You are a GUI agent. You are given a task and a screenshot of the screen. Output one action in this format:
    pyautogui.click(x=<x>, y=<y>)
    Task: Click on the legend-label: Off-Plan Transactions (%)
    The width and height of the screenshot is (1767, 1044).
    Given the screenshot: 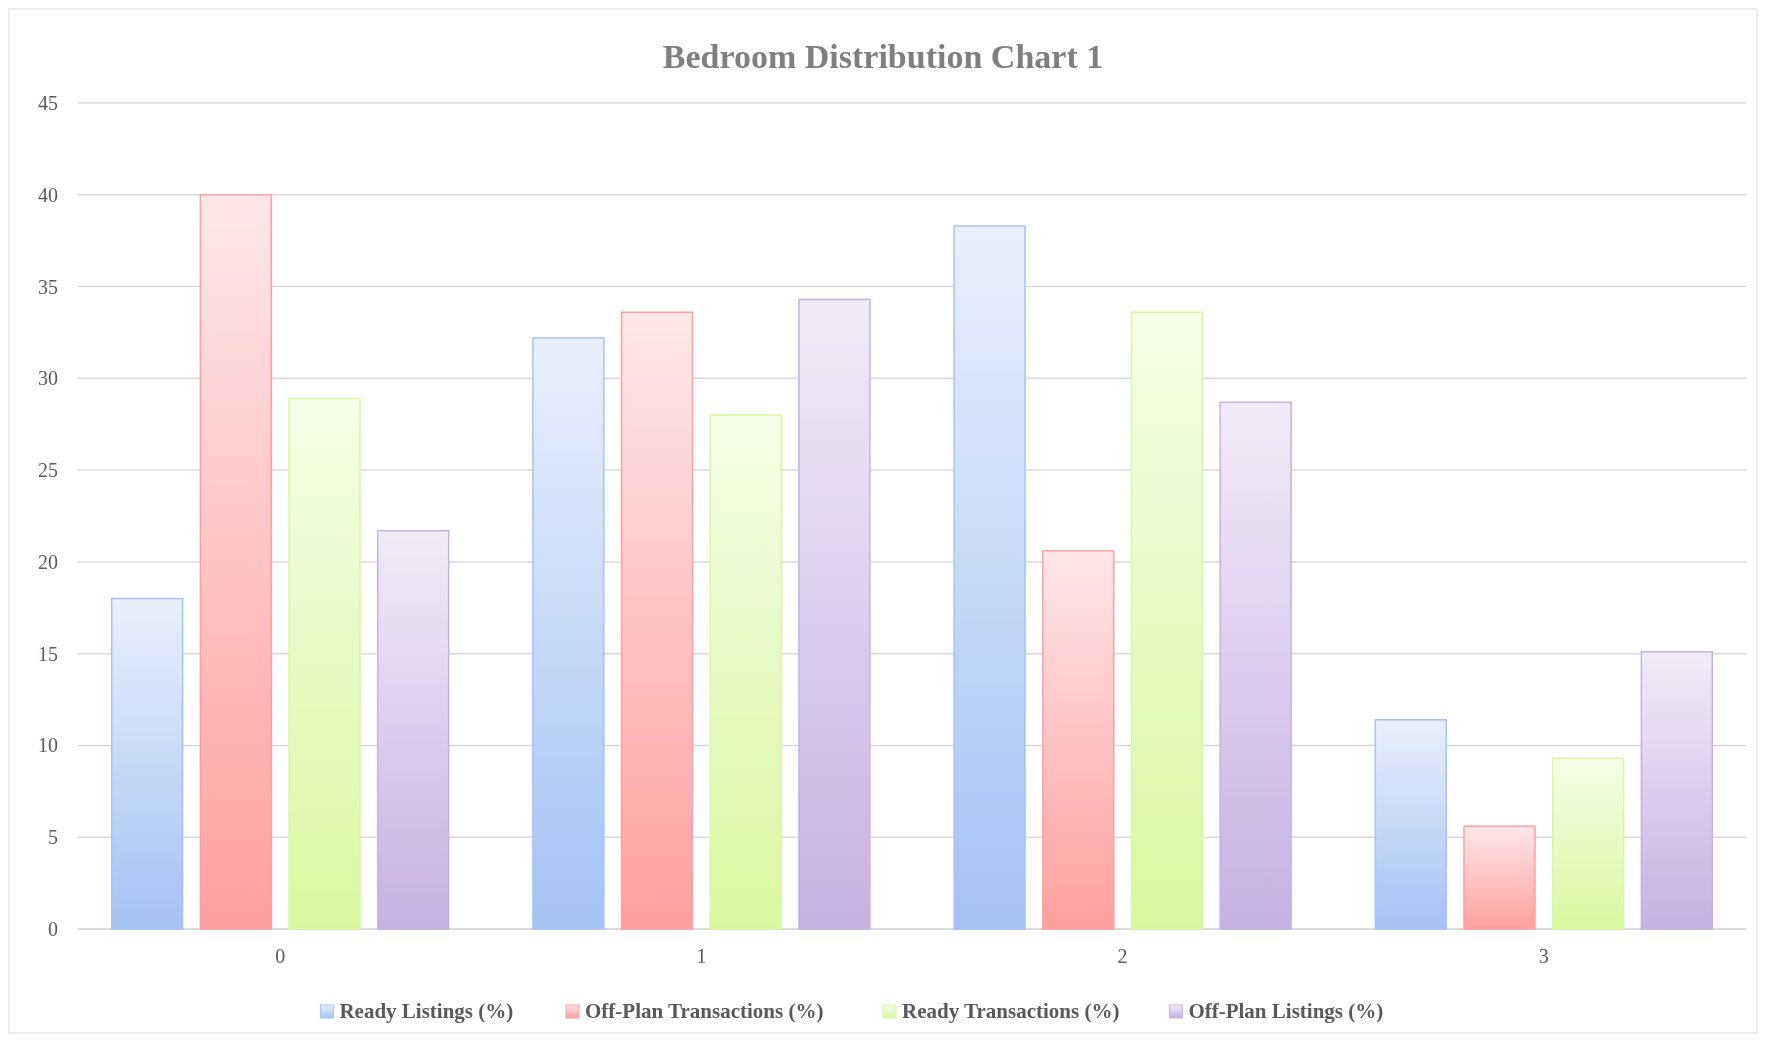 What is the action you would take?
    pyautogui.click(x=704, y=1011)
    